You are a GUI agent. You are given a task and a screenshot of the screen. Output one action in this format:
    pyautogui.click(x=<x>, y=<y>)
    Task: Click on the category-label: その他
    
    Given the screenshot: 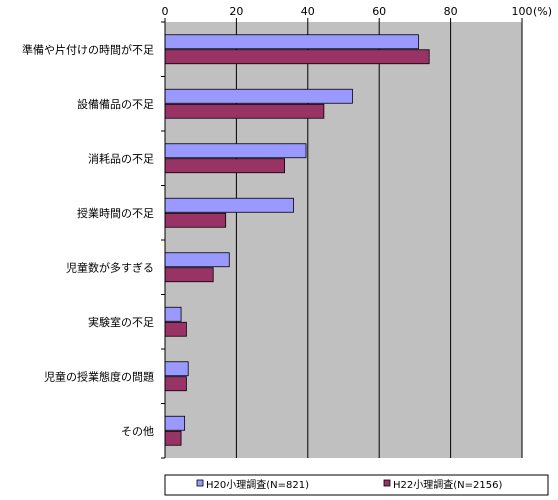 What is the action you would take?
    pyautogui.click(x=137, y=431)
    